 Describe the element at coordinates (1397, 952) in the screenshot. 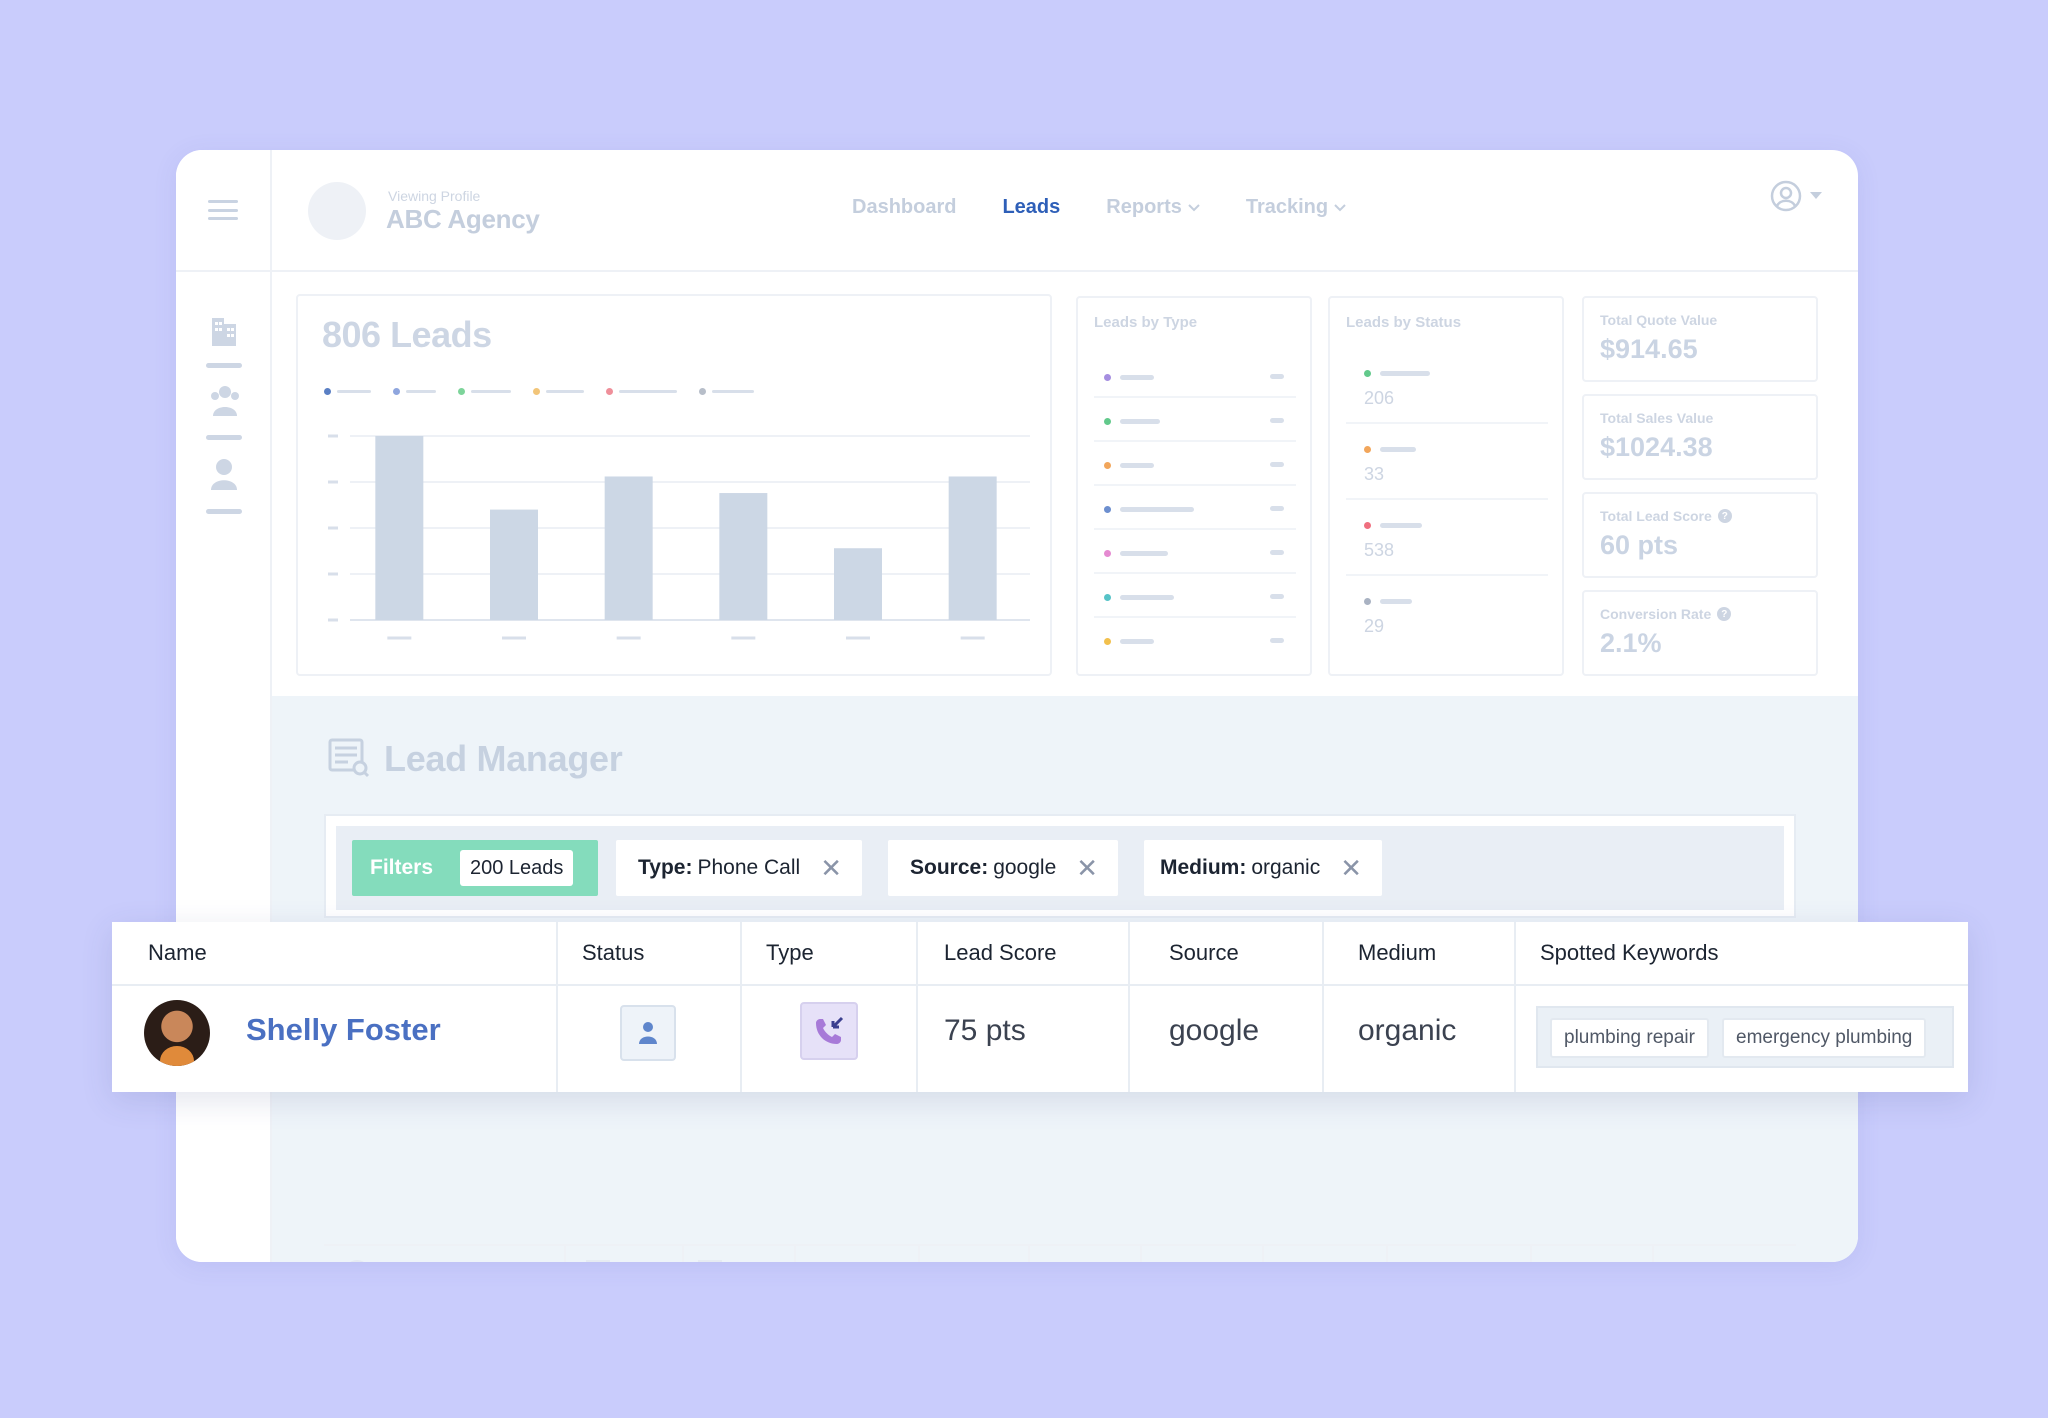

I see `column-header-medium: Medium` at that location.